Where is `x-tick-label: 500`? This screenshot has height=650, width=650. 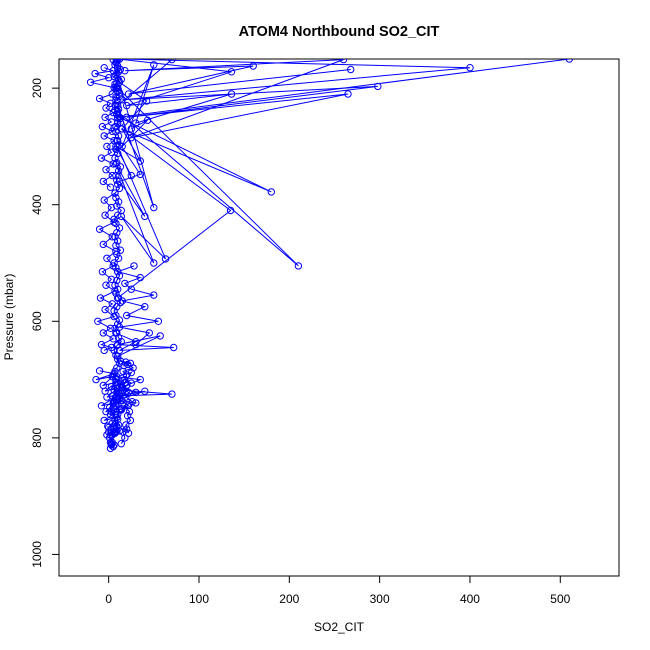 x-tick-label: 500 is located at coordinates (560, 599).